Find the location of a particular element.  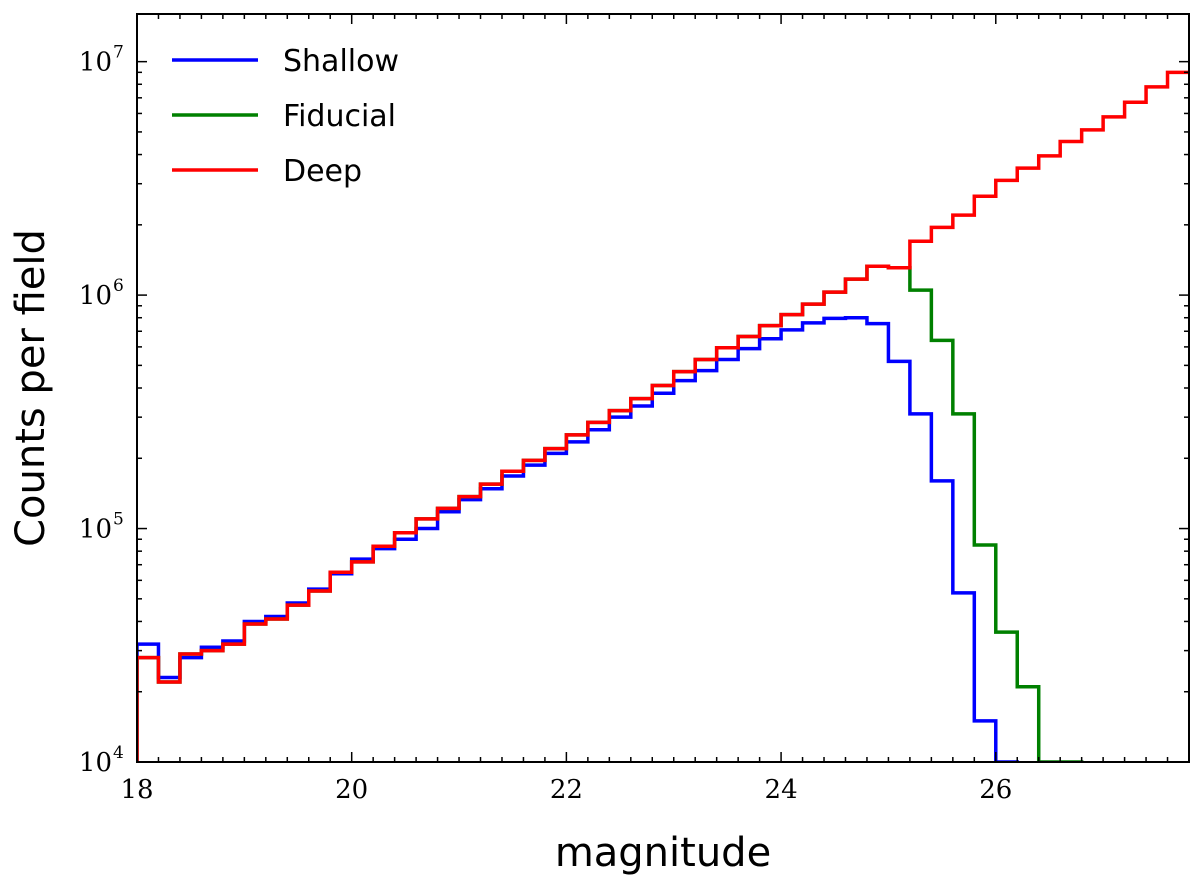

legend-label: Fiducial is located at coordinates (339, 116).